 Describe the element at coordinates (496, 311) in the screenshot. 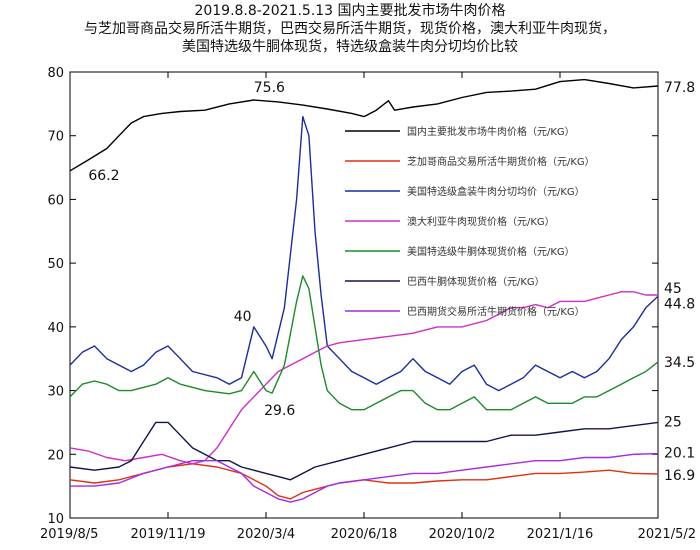

I see `legend-label-6: 巴西期货交易所活牛期货价格（元/KG）` at that location.